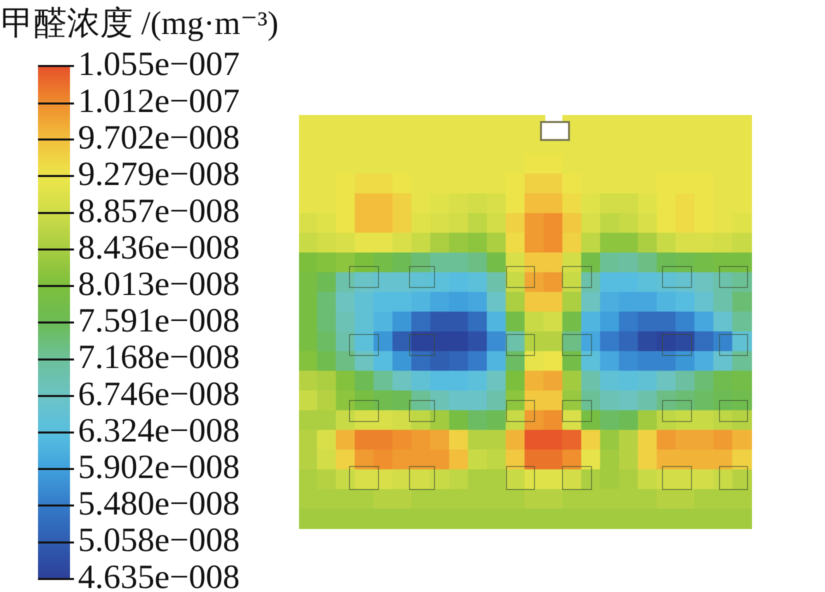  I want to click on color-bar-label: 8.857e−008, so click(159, 211).